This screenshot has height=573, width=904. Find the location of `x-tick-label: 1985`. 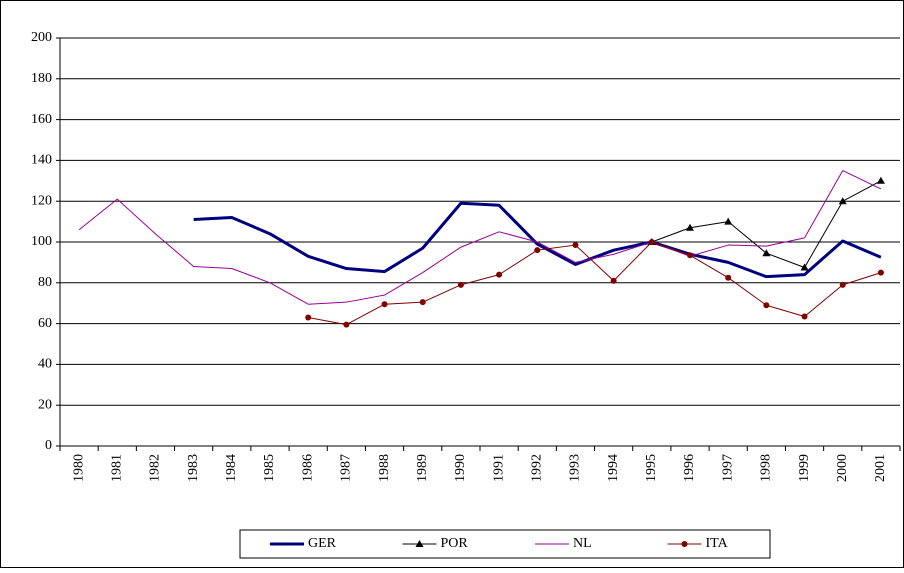

x-tick-label: 1985 is located at coordinates (269, 468).